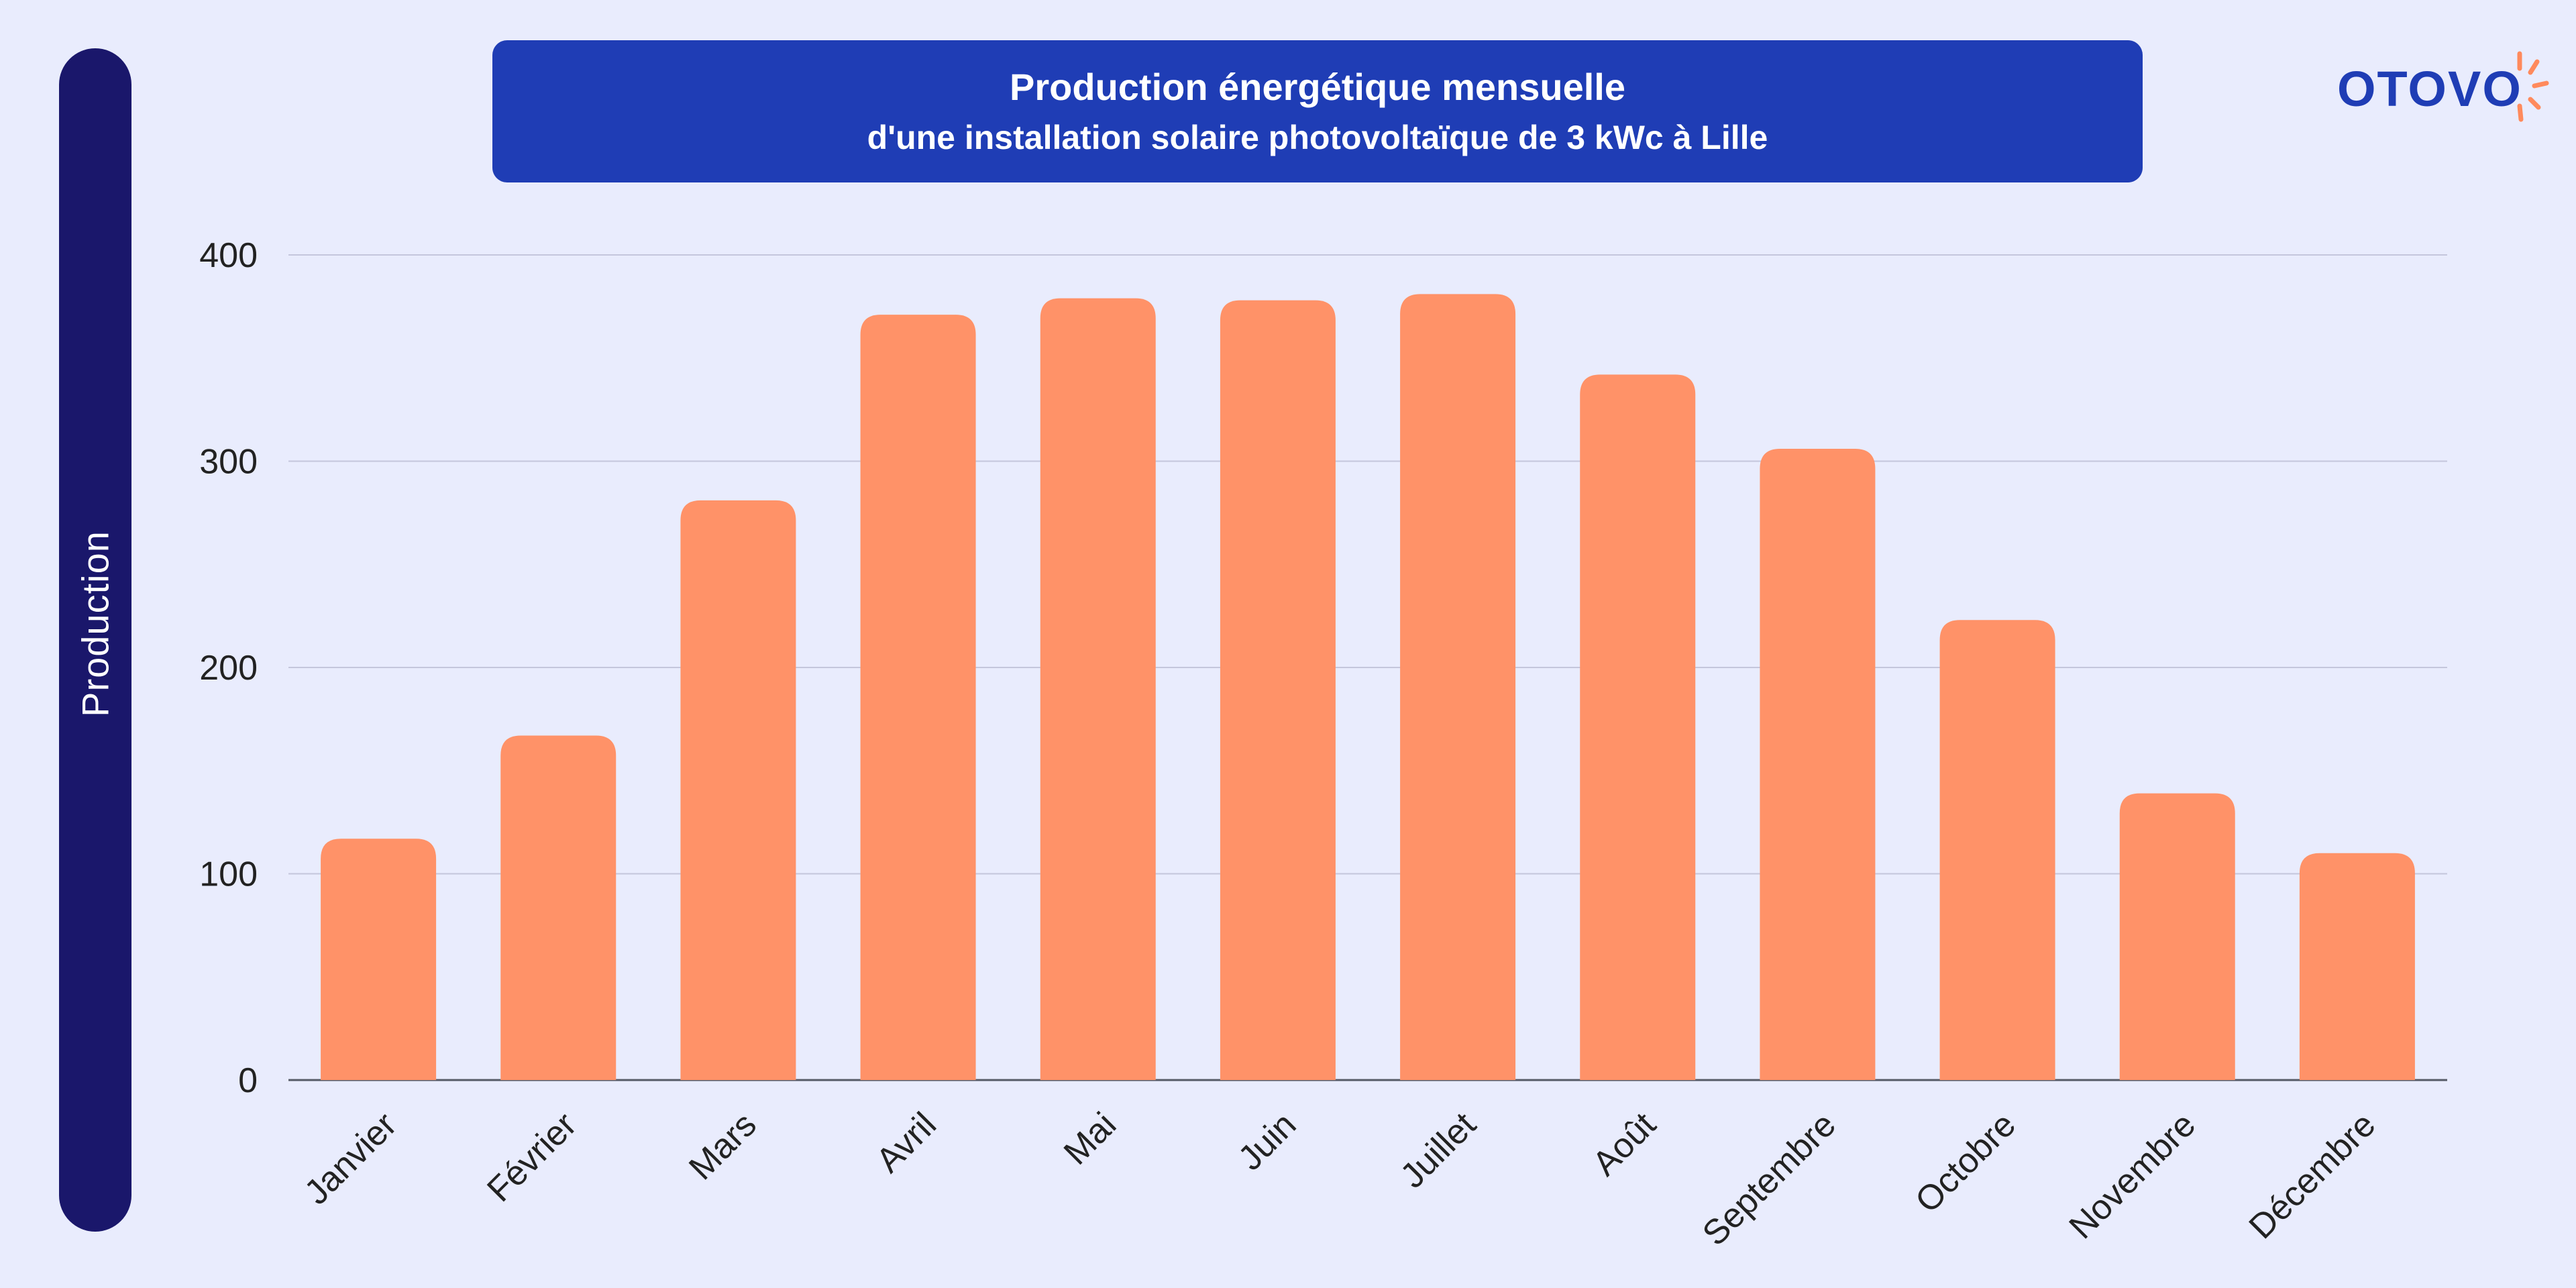 The height and width of the screenshot is (1288, 2576). I want to click on bar-décembre, so click(2357, 966).